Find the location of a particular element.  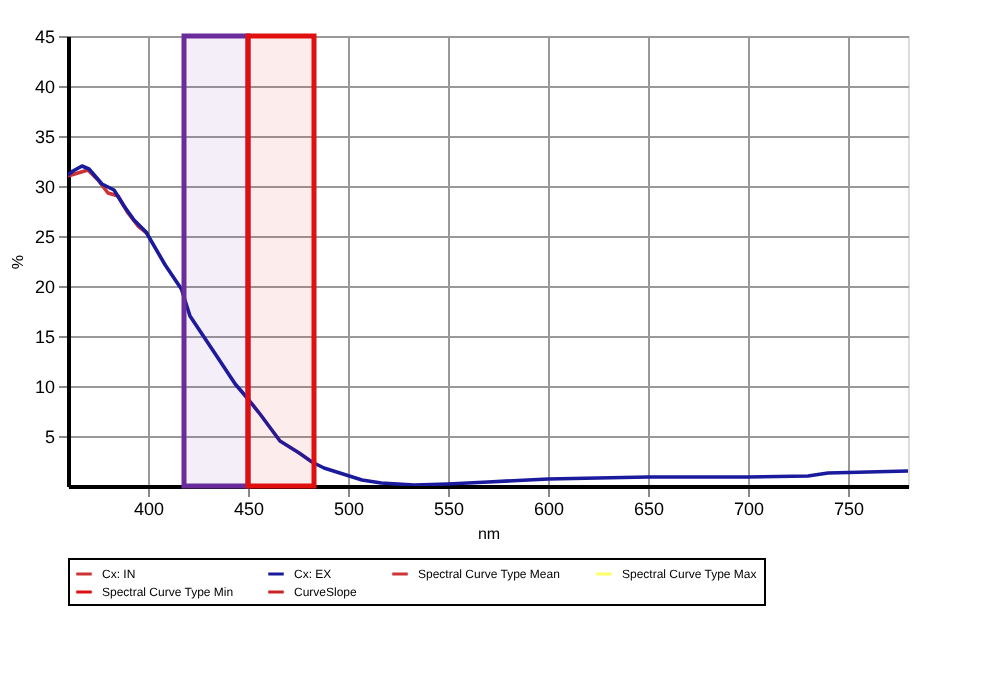

y-tick-label: 45 is located at coordinates (44, 37).